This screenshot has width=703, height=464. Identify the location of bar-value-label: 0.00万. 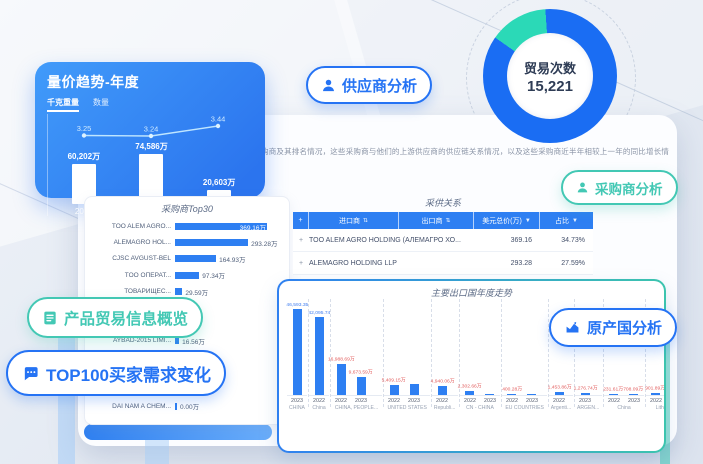
(190, 408).